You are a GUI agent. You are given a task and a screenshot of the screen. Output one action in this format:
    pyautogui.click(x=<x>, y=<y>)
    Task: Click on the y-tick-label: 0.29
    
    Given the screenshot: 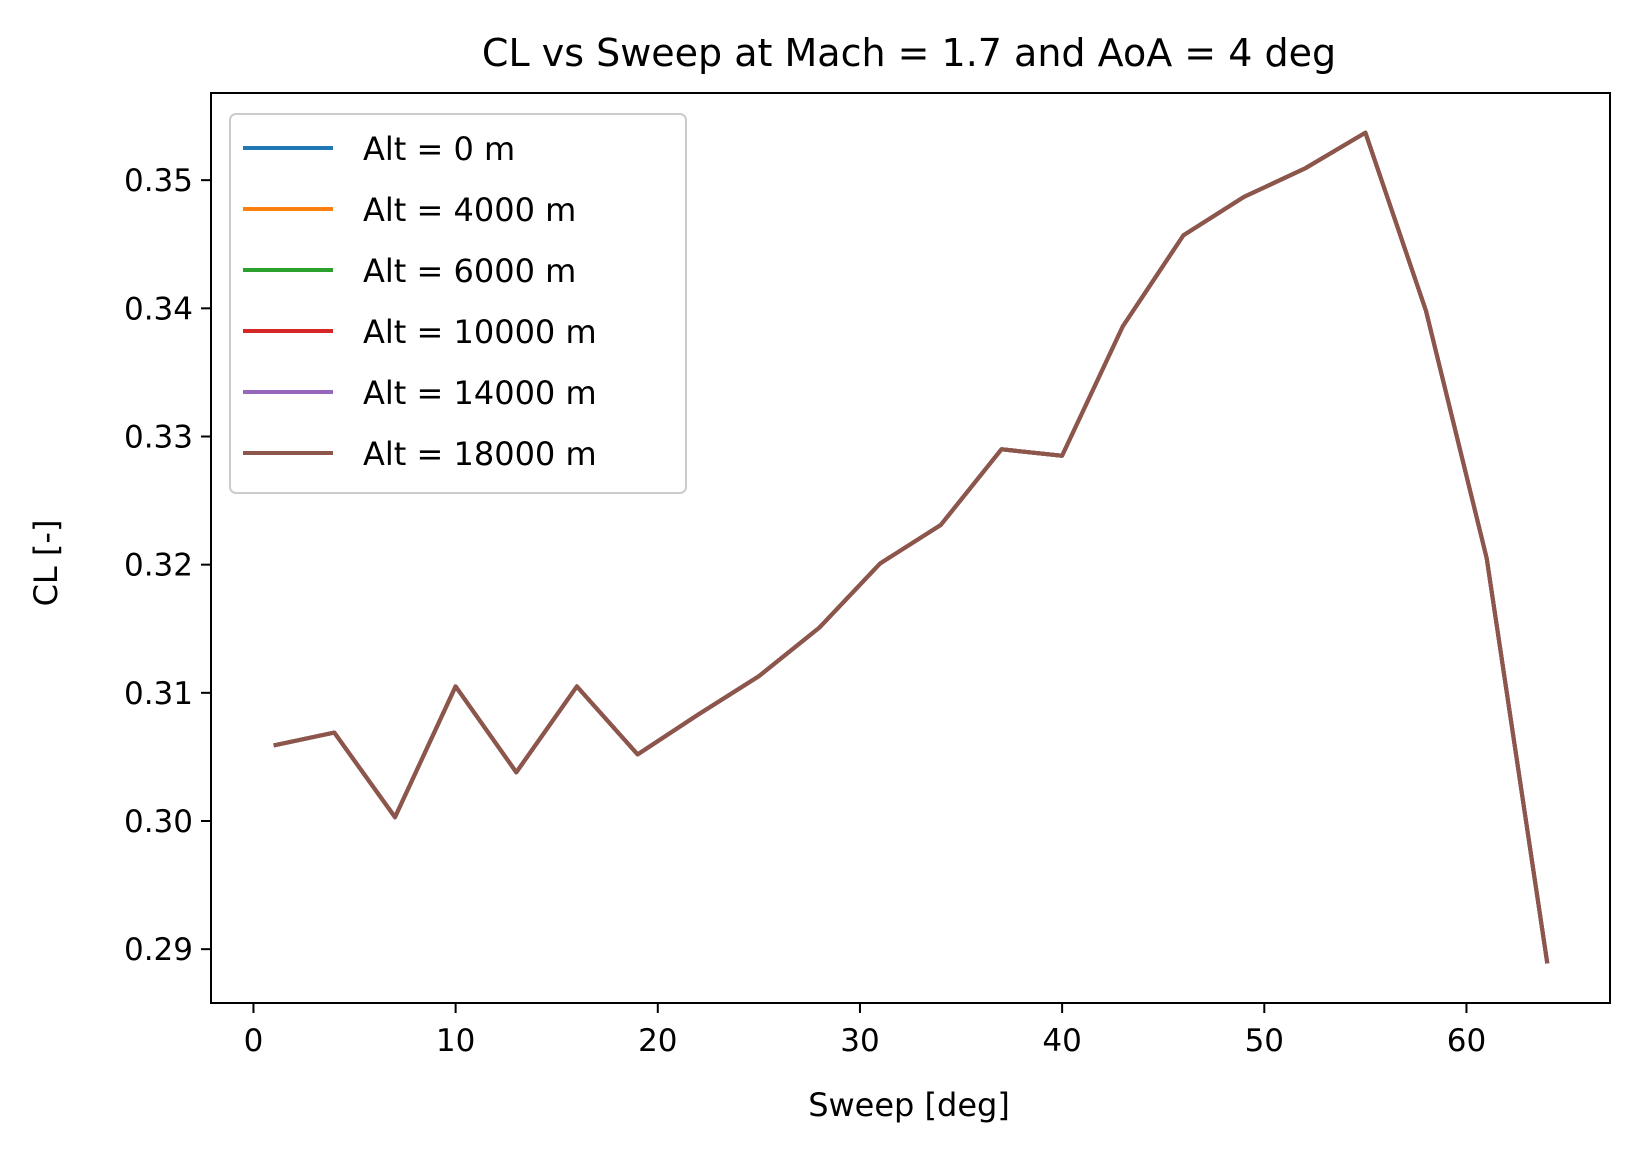 What is the action you would take?
    pyautogui.click(x=158, y=950)
    